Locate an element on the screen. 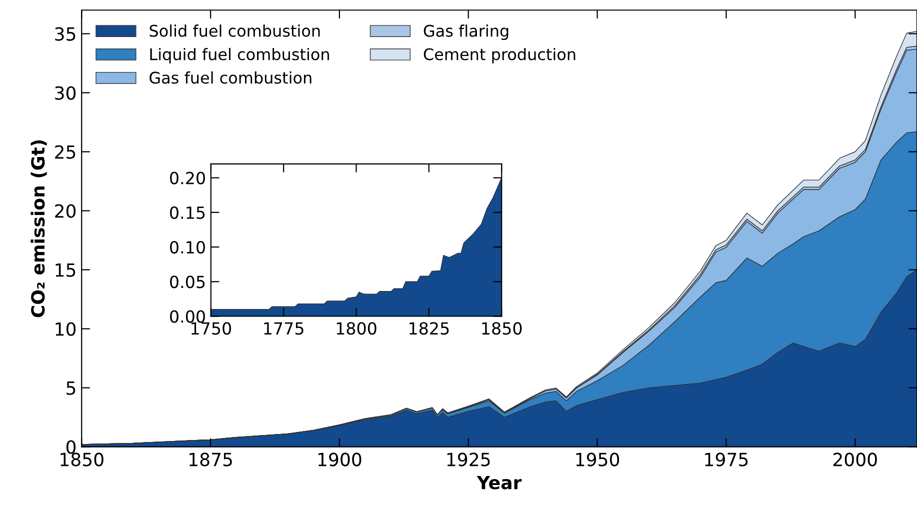 The width and height of the screenshot is (917, 506). y-tick-label: 0 is located at coordinates (71, 447).